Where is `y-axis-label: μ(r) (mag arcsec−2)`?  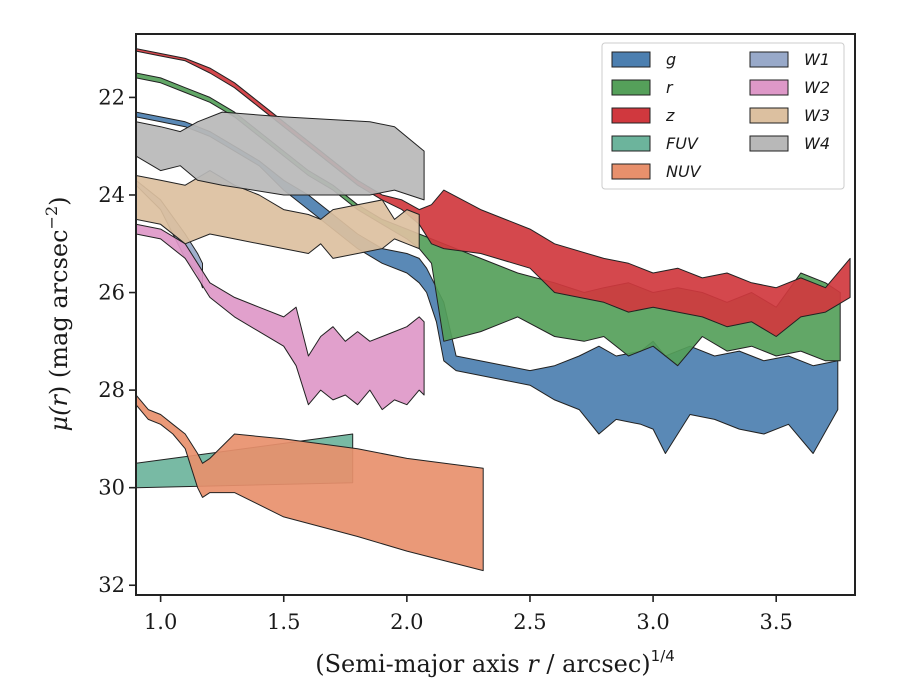 y-axis-label: μ(r) (mag arcsec−2) is located at coordinates (57, 313).